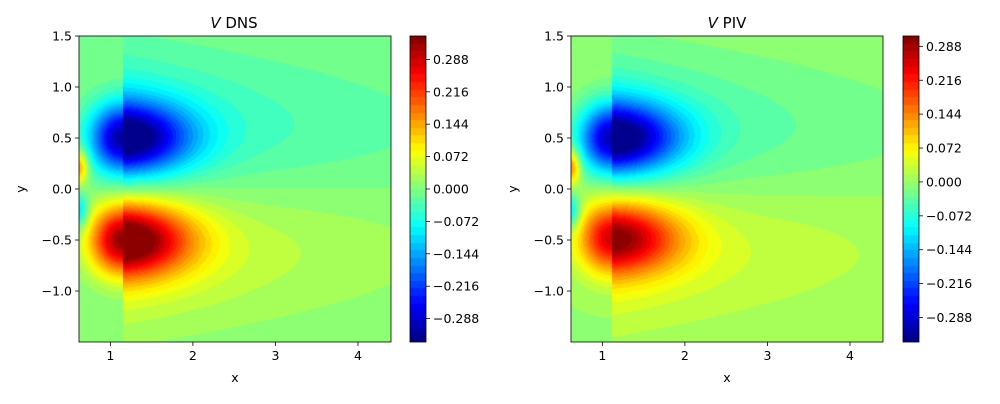  I want to click on colorbar-frame, so click(911, 189).